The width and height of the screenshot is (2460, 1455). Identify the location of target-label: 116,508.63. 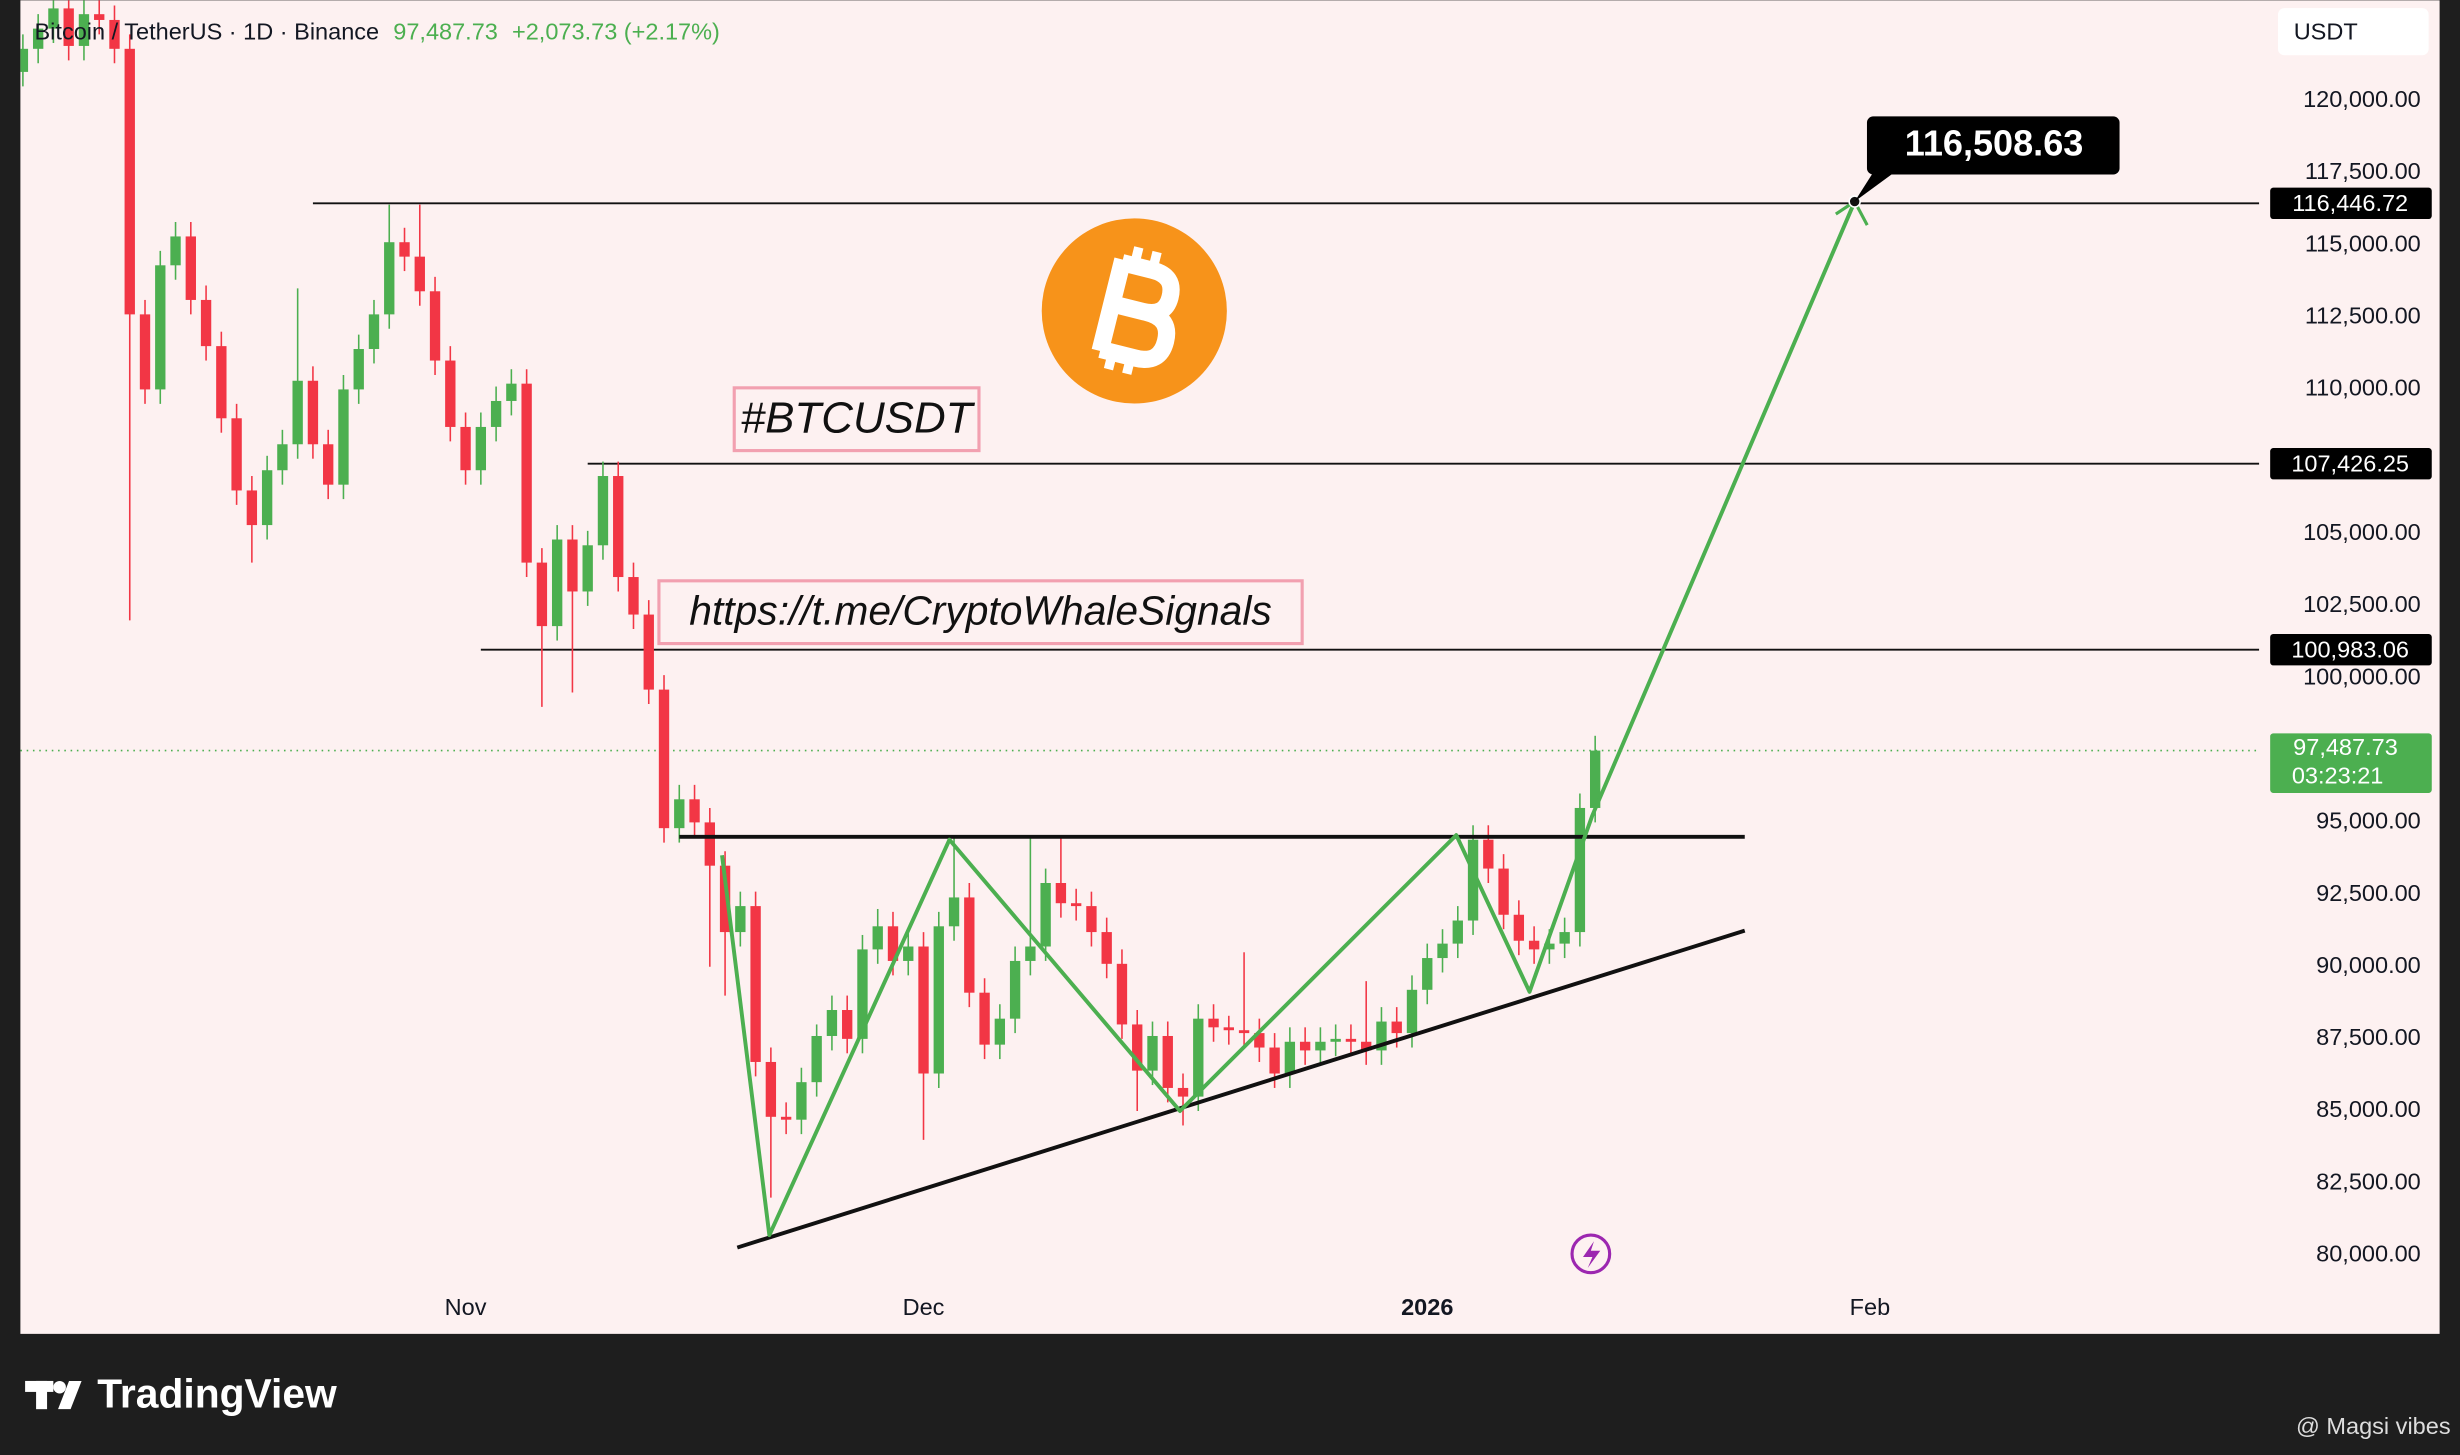
(1994, 143).